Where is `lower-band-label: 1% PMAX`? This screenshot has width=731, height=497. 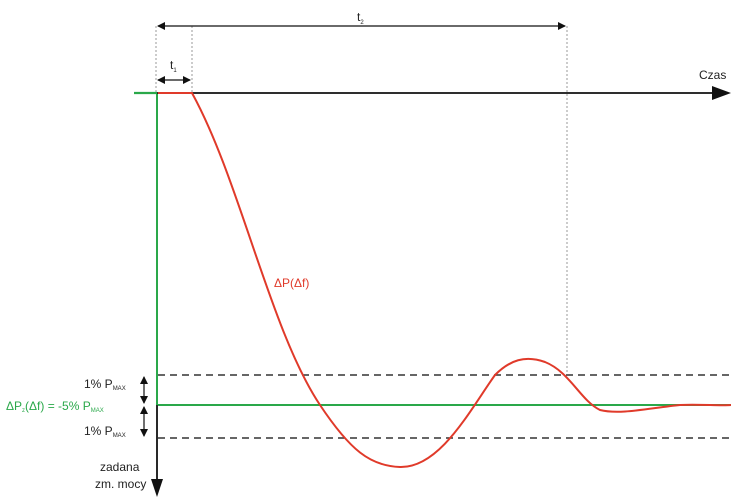 lower-band-label: 1% PMAX is located at coordinates (105, 431).